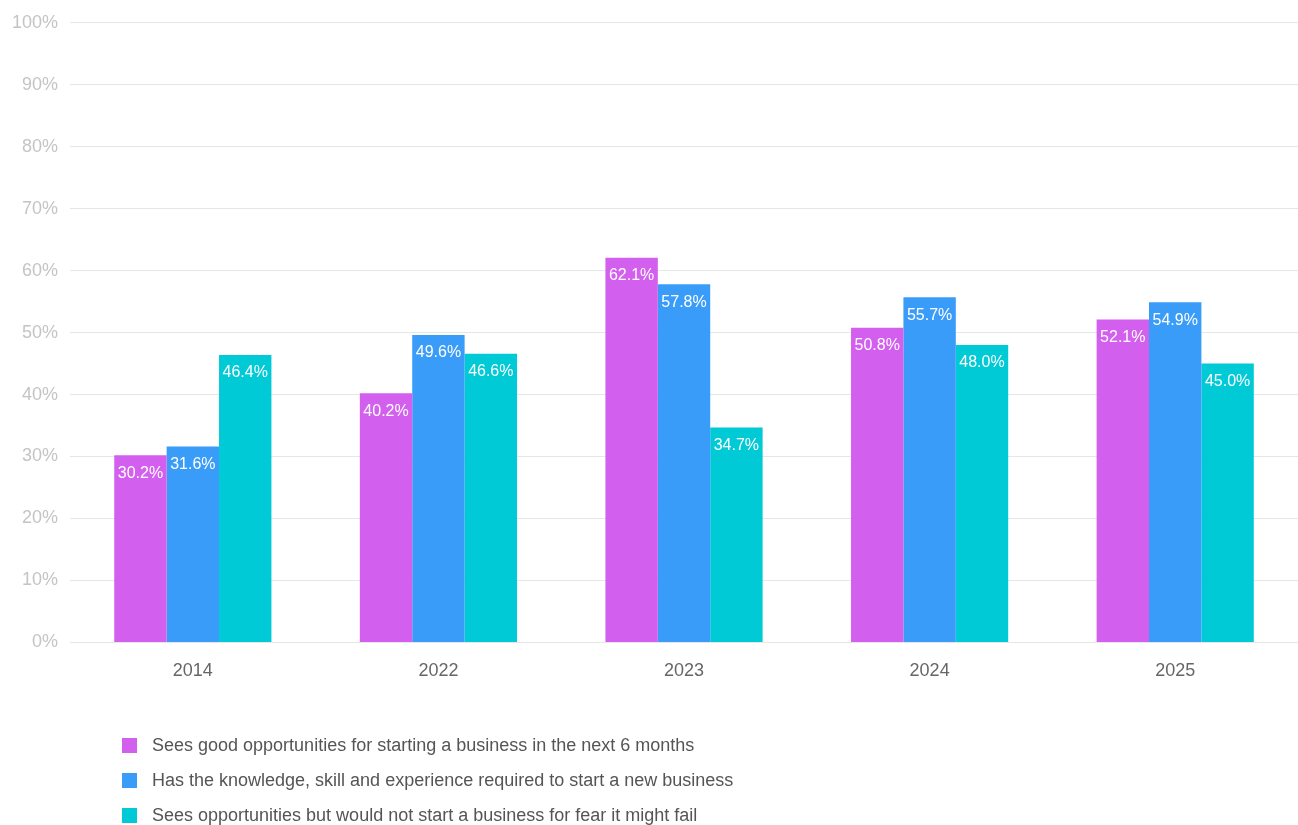  I want to click on y-tick-label: 50%, so click(40, 331).